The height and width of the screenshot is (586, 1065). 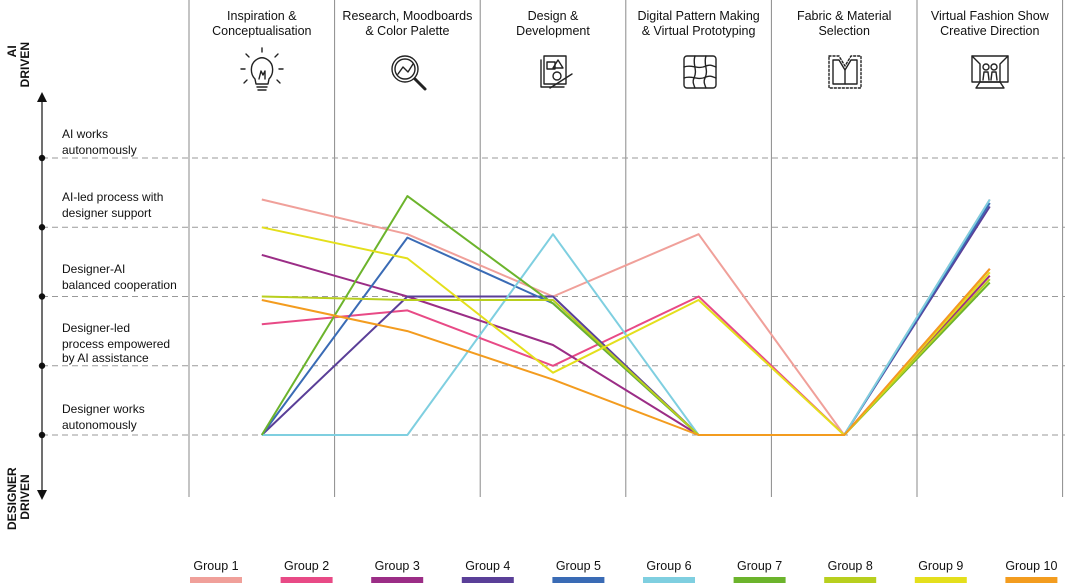 I want to click on legend-label: Group 3, so click(x=397, y=566).